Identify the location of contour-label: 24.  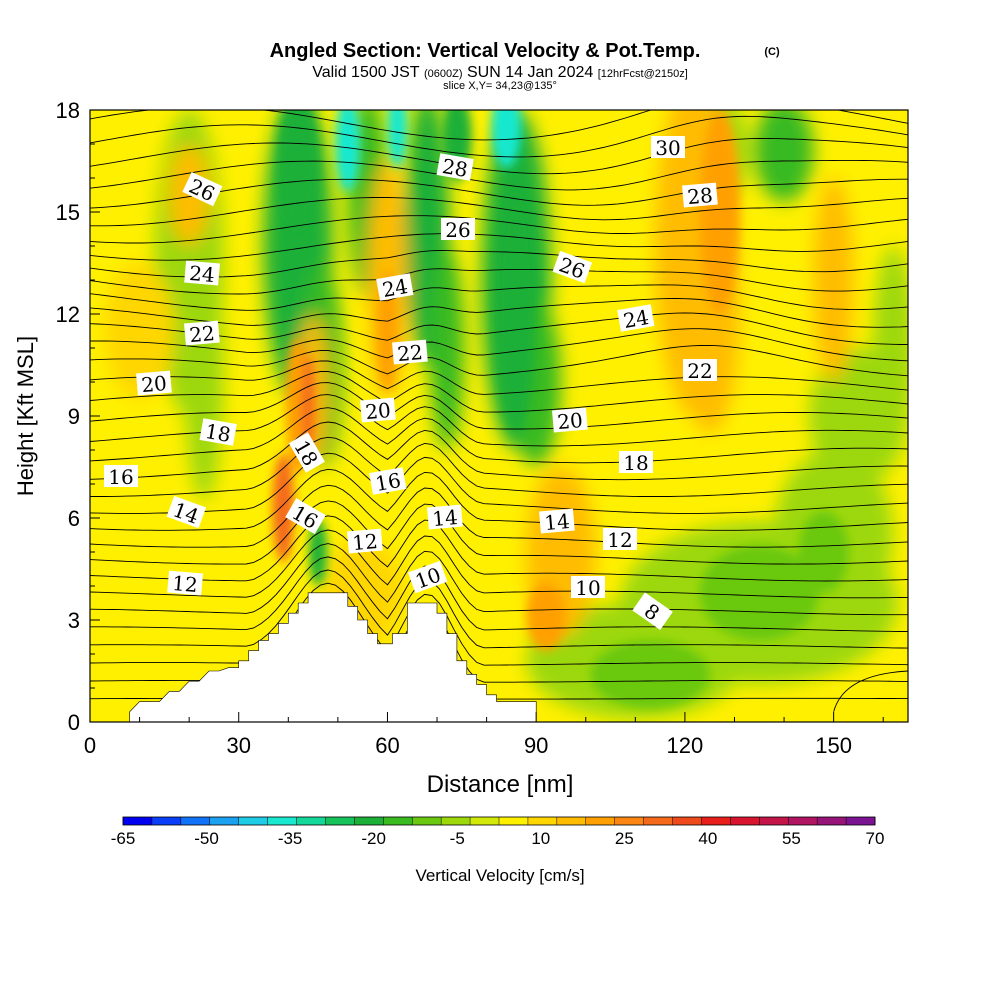
(395, 287).